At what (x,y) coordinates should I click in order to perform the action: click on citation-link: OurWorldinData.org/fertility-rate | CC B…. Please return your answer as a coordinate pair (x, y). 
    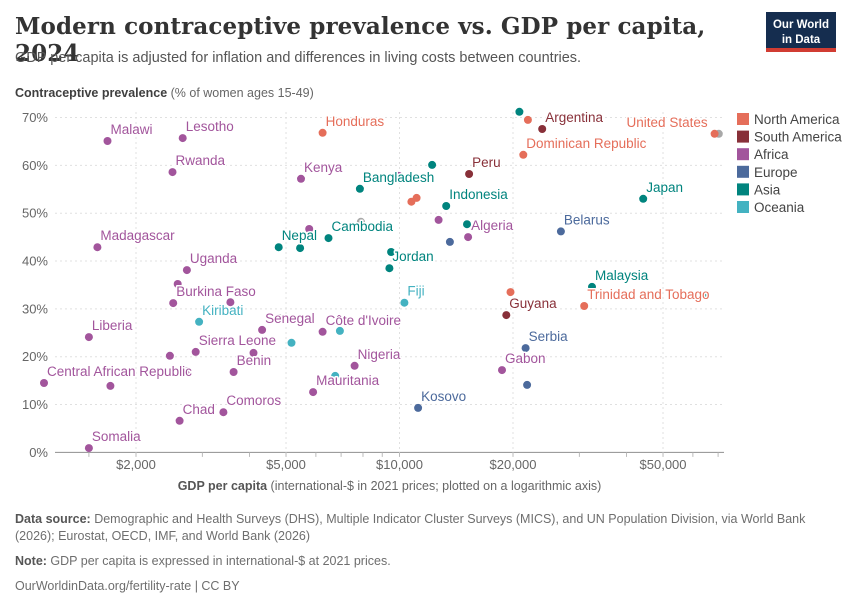
    Looking at the image, I should click on (127, 585).